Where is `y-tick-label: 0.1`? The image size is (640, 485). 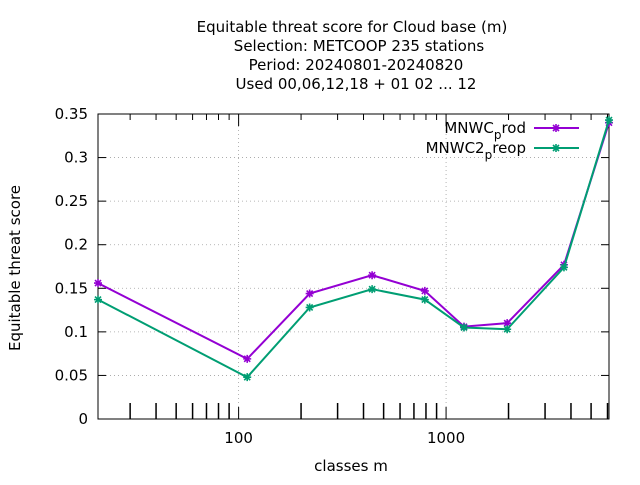 y-tick-label: 0.1 is located at coordinates (76, 332).